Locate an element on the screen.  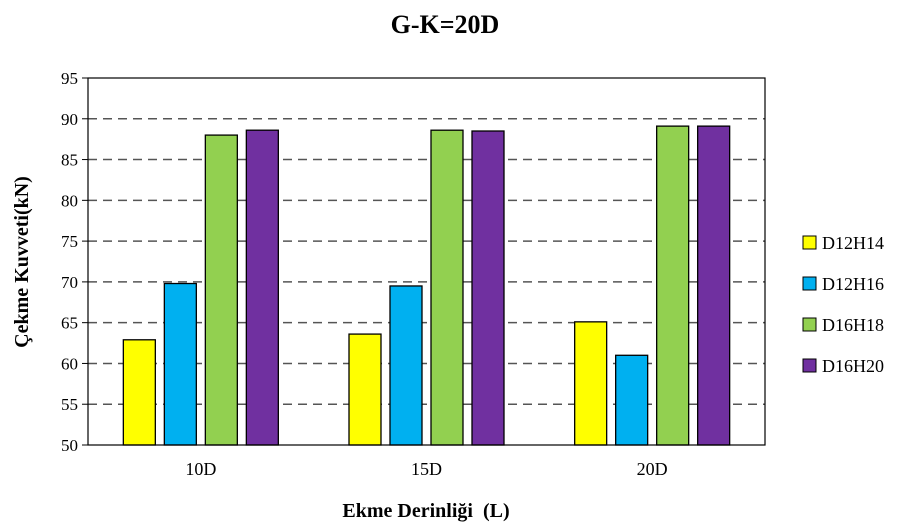
x-axis-ticks: 10D 15D 20D is located at coordinates (426, 469).